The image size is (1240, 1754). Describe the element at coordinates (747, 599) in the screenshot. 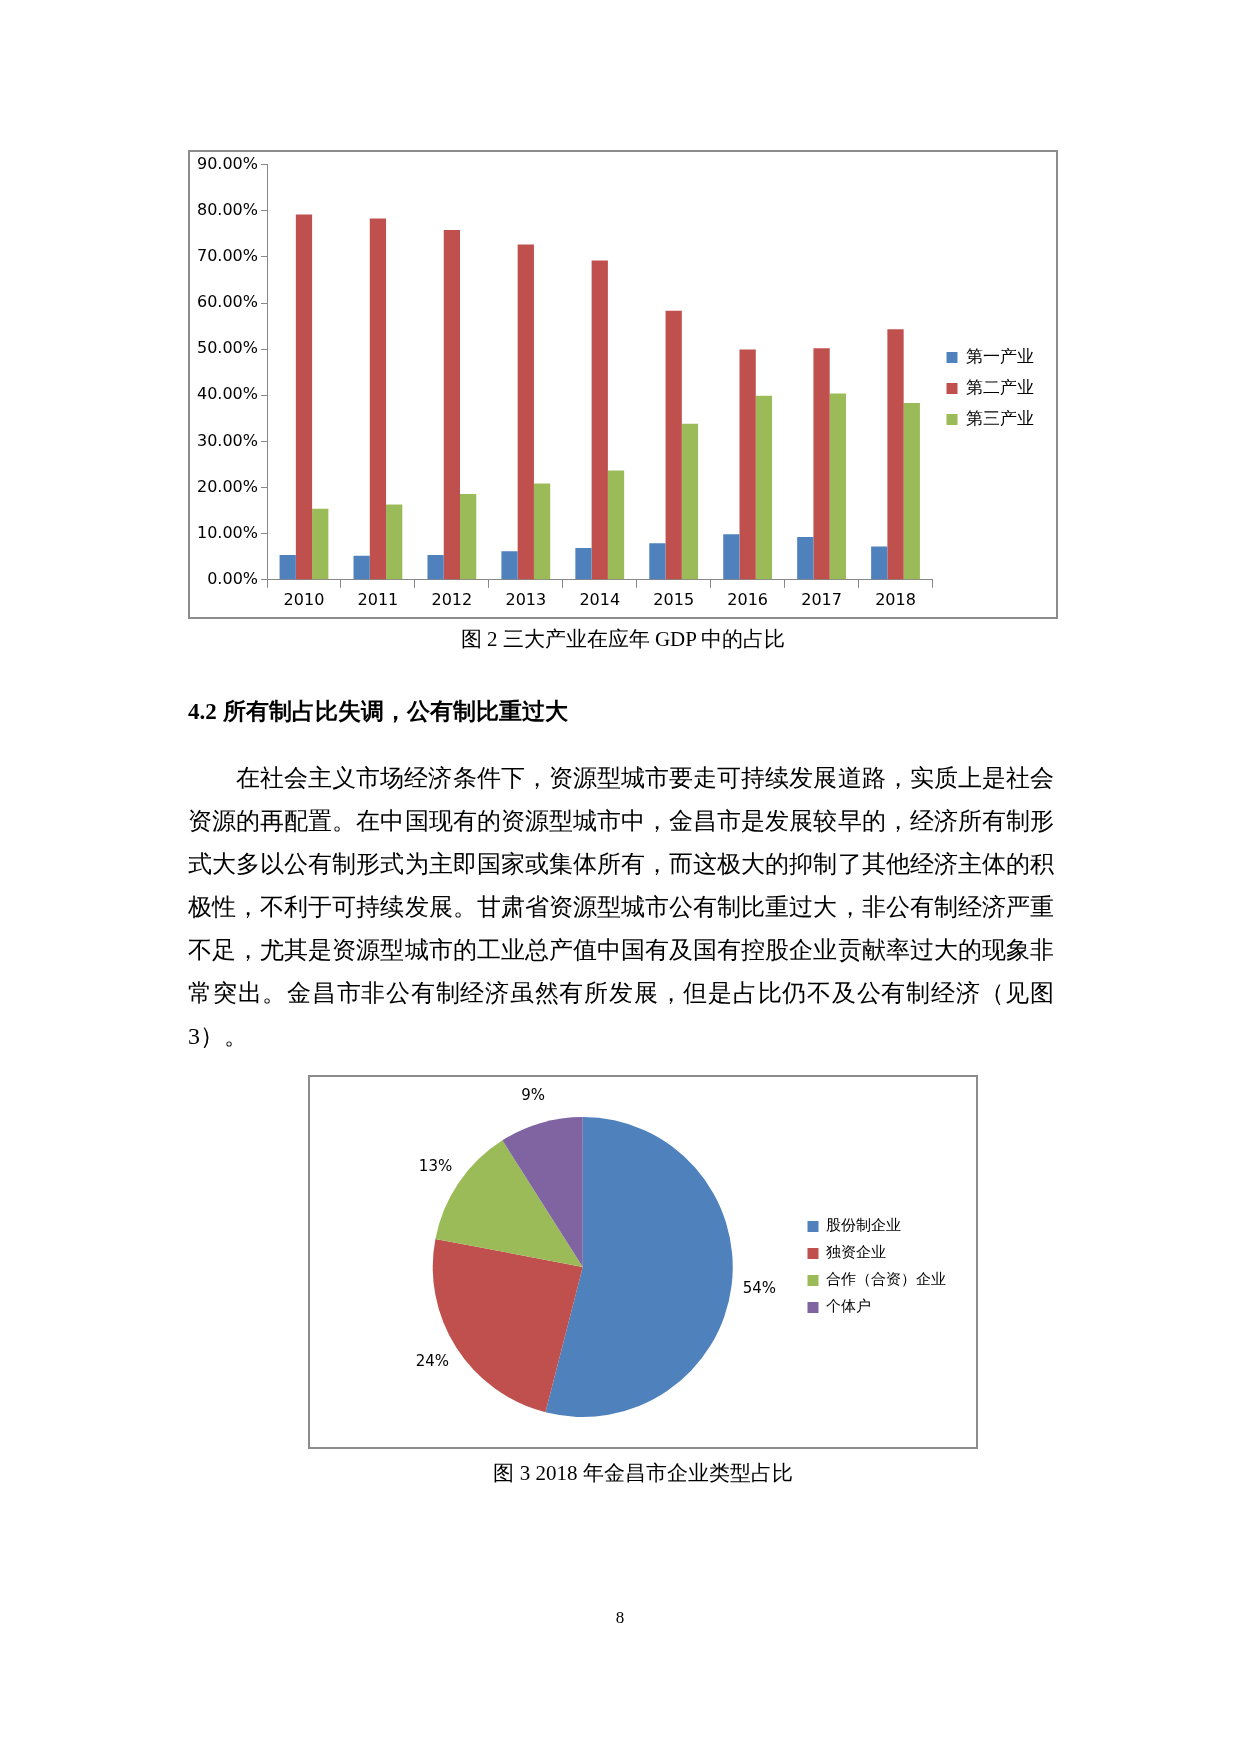

I see `x-tick-label: 2016` at that location.